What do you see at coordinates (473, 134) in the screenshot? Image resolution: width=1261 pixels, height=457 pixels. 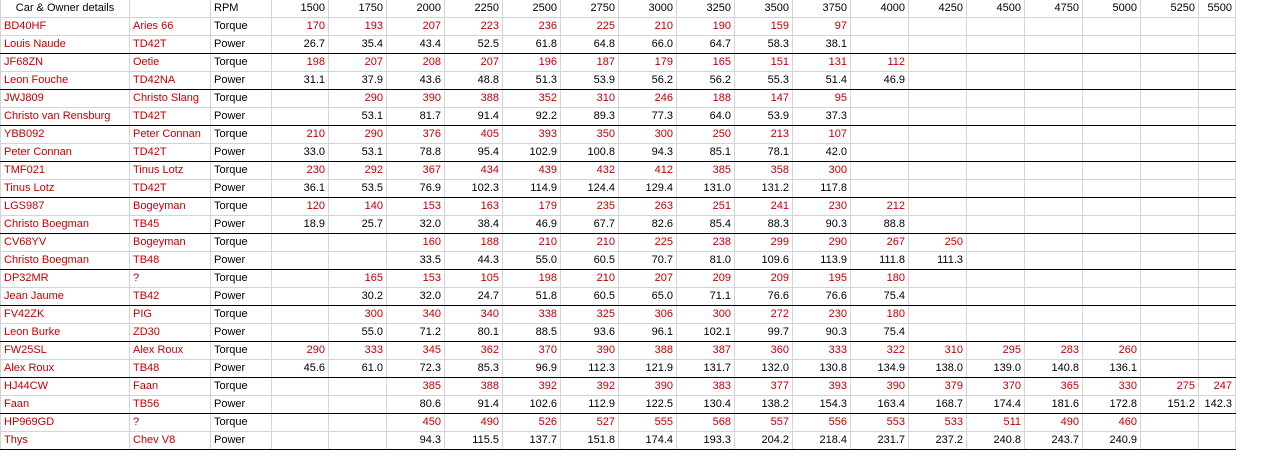 I see `cell-torque-value: 405` at bounding box center [473, 134].